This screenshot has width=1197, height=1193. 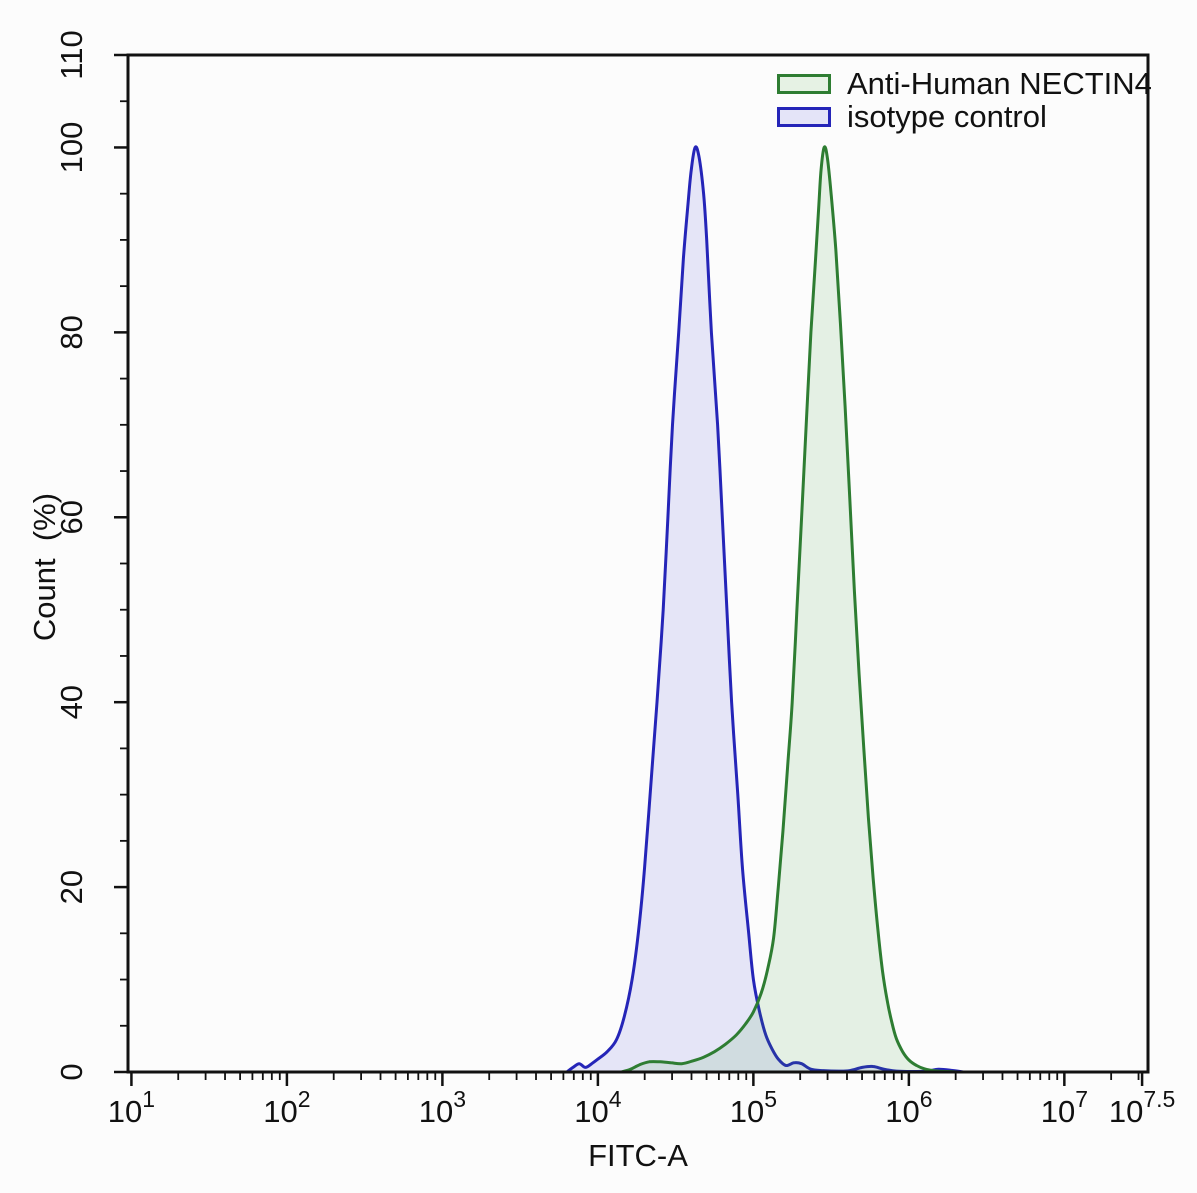 I want to click on x-axis-title: FITC-A, so click(x=638, y=1155).